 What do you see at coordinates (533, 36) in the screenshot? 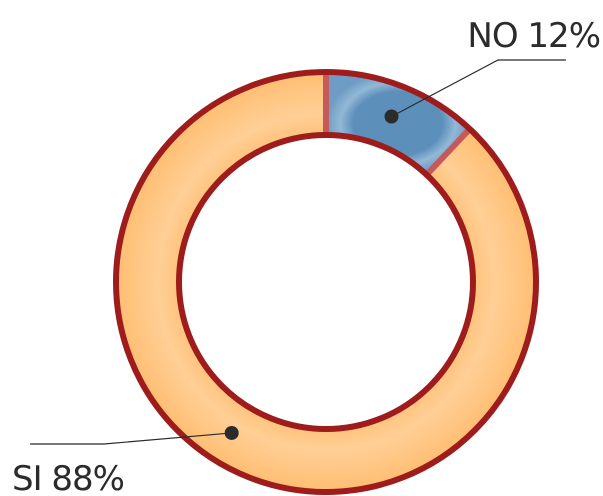
I see `callout-label-no: NO 12%` at bounding box center [533, 36].